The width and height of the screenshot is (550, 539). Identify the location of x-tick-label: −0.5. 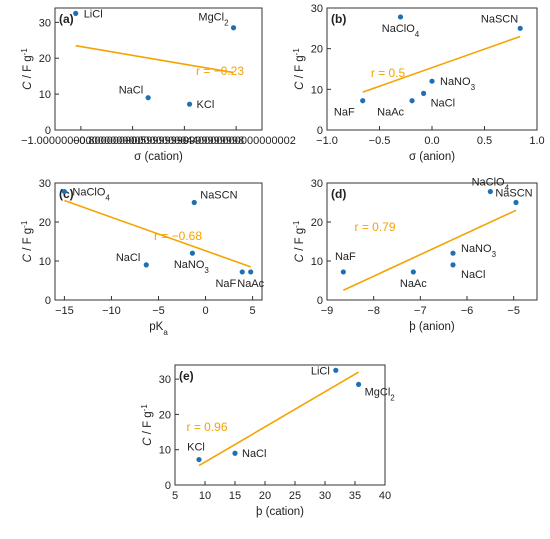
(380, 141).